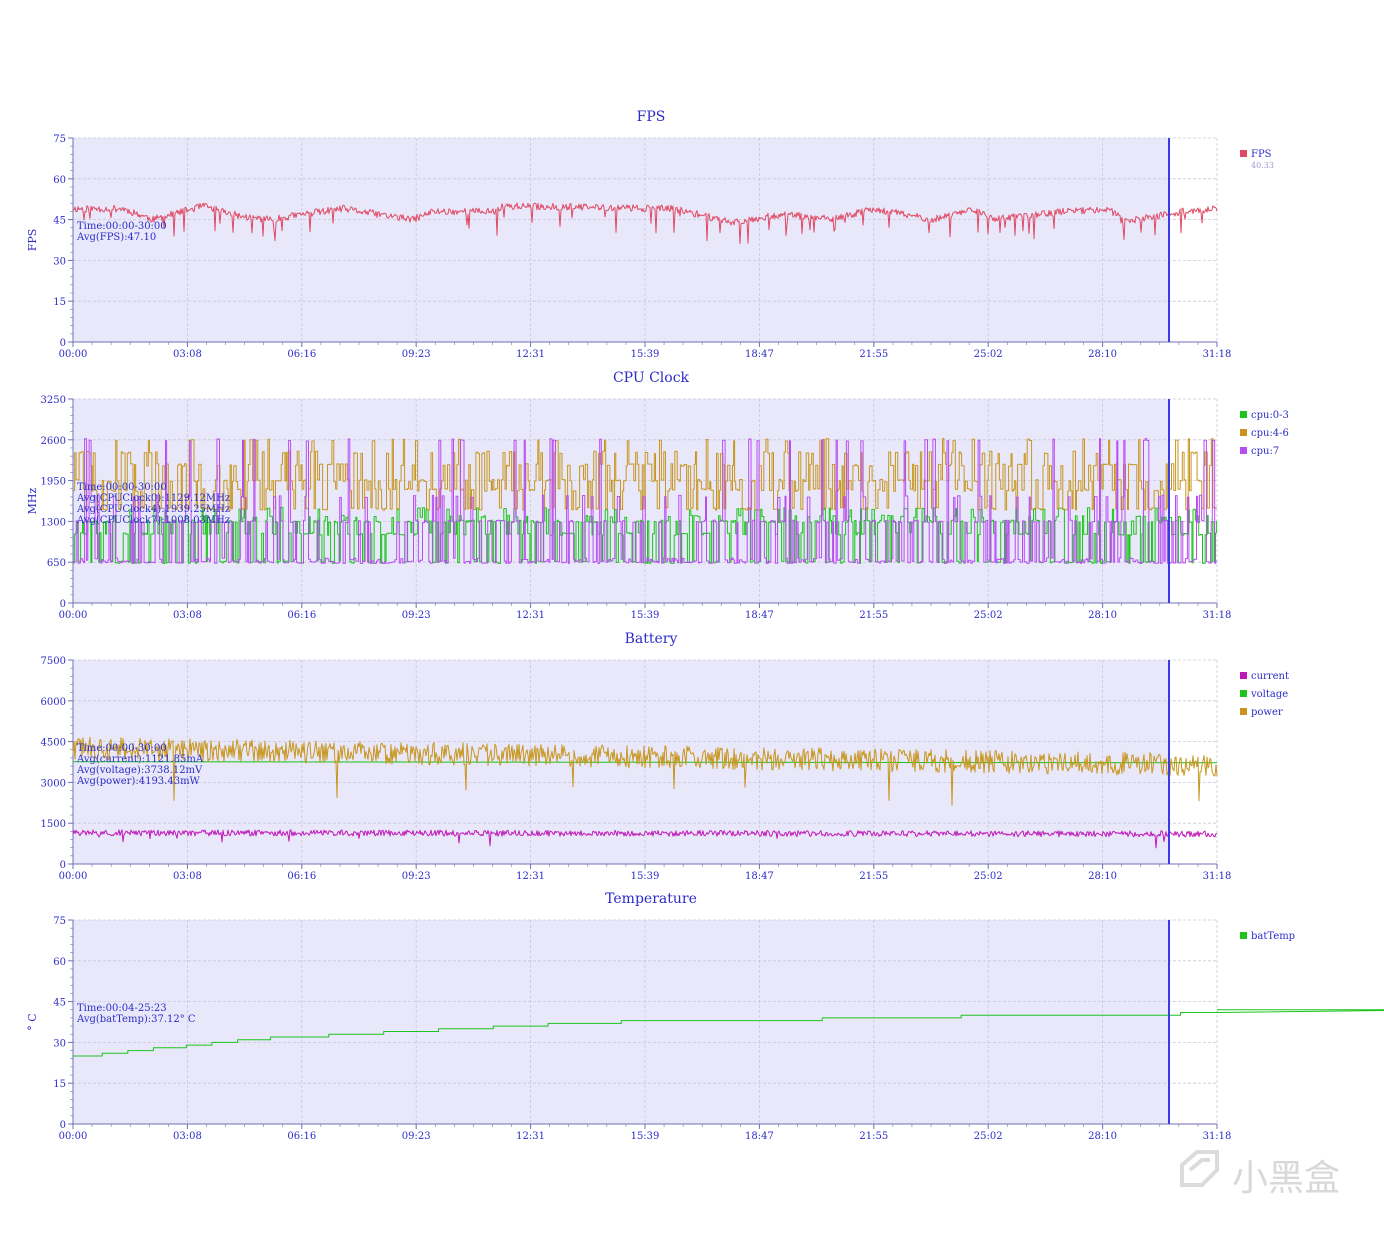 This screenshot has width=1384, height=1234. Describe the element at coordinates (651, 899) in the screenshot. I see `chart-title: Temperature` at that location.